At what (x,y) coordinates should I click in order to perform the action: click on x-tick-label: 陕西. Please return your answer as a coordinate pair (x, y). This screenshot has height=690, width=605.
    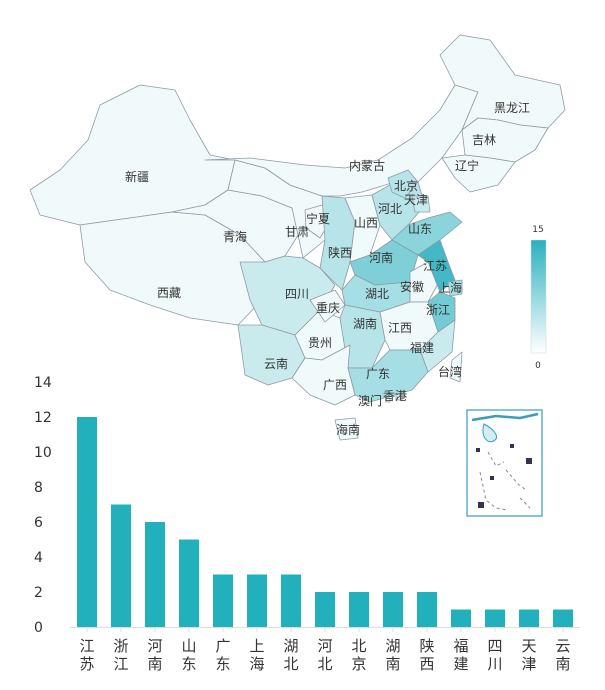
    Looking at the image, I should click on (426, 655).